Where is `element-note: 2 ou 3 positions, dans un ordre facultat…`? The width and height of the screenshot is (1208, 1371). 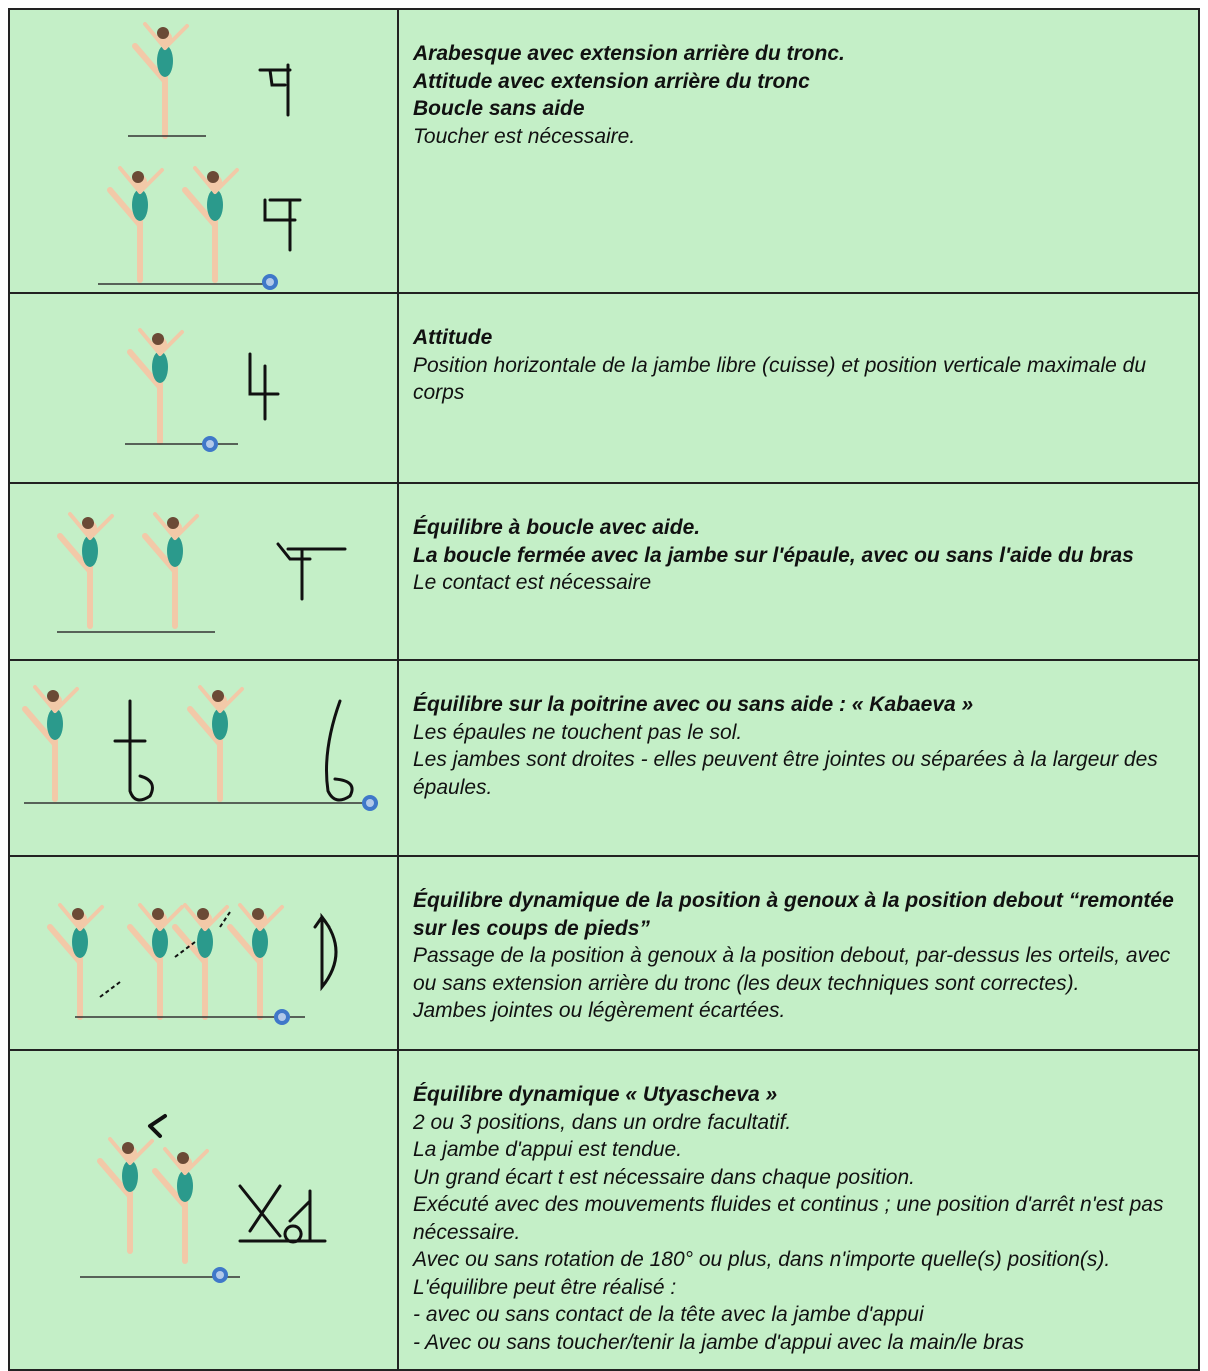
element-note: 2 ou 3 positions, dans un ordre facultat… is located at coordinates (602, 1122).